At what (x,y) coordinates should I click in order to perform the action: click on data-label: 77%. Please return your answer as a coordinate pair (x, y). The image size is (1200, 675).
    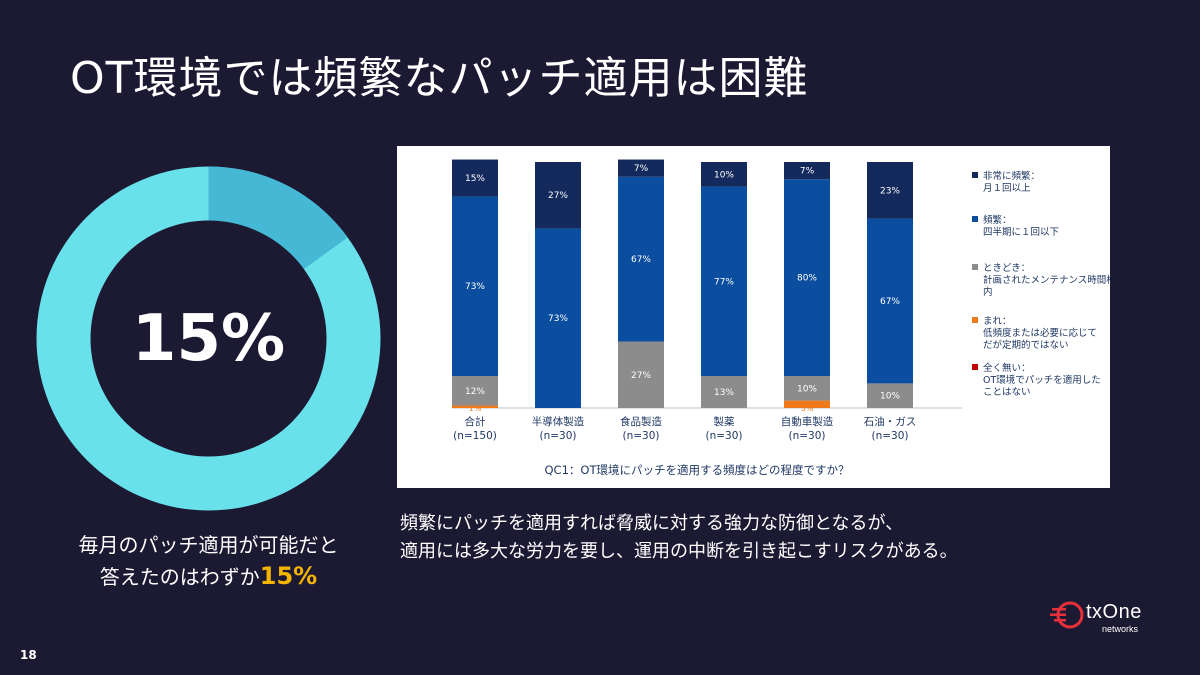
    Looking at the image, I should click on (724, 282).